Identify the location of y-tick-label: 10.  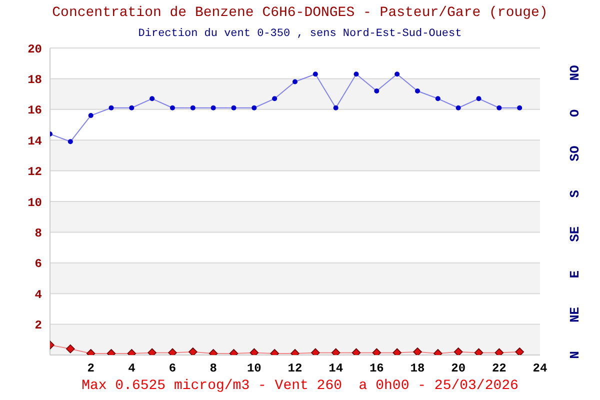
(35, 203).